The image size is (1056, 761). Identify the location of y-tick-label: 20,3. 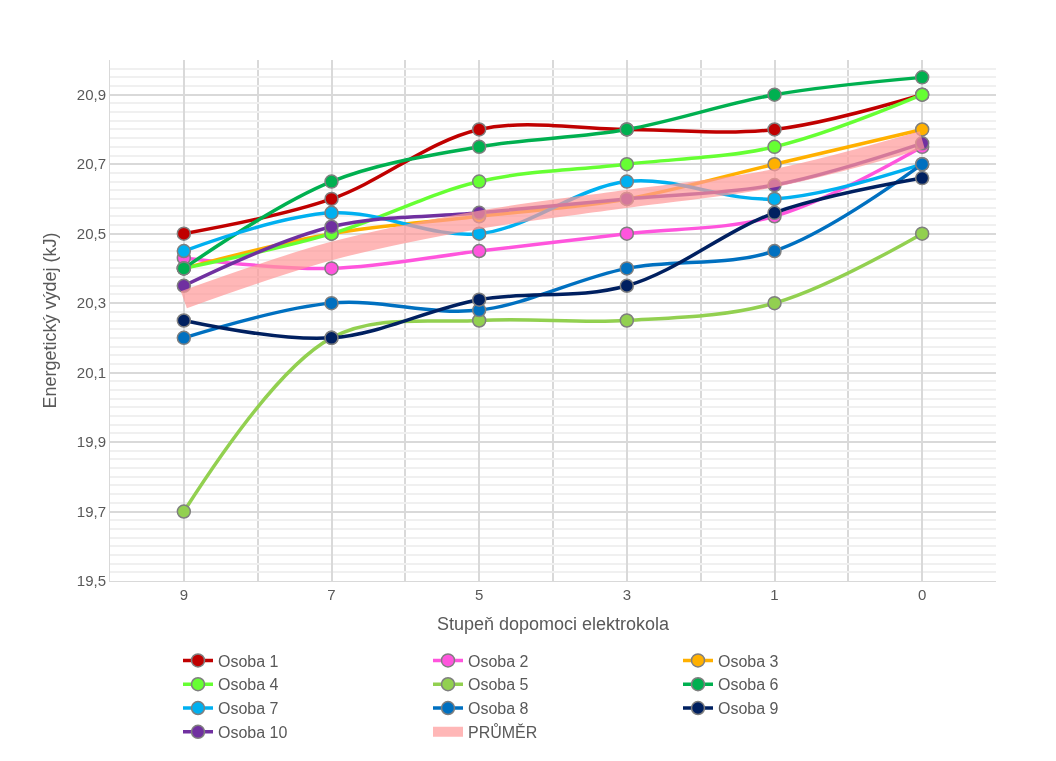
(91, 303).